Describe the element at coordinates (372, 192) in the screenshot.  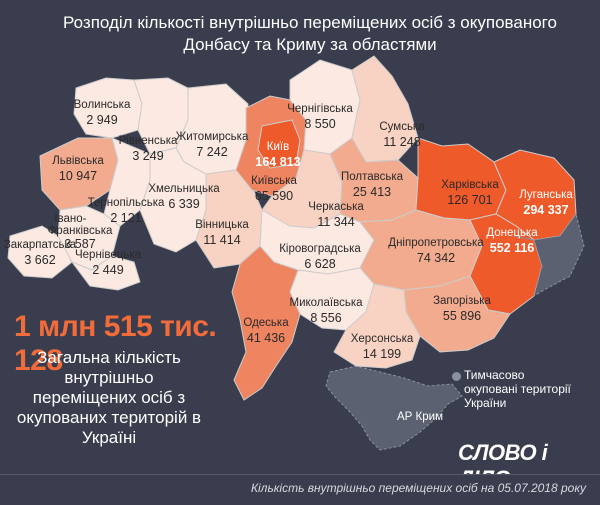
I see `label-poltava-value: 25 413` at that location.